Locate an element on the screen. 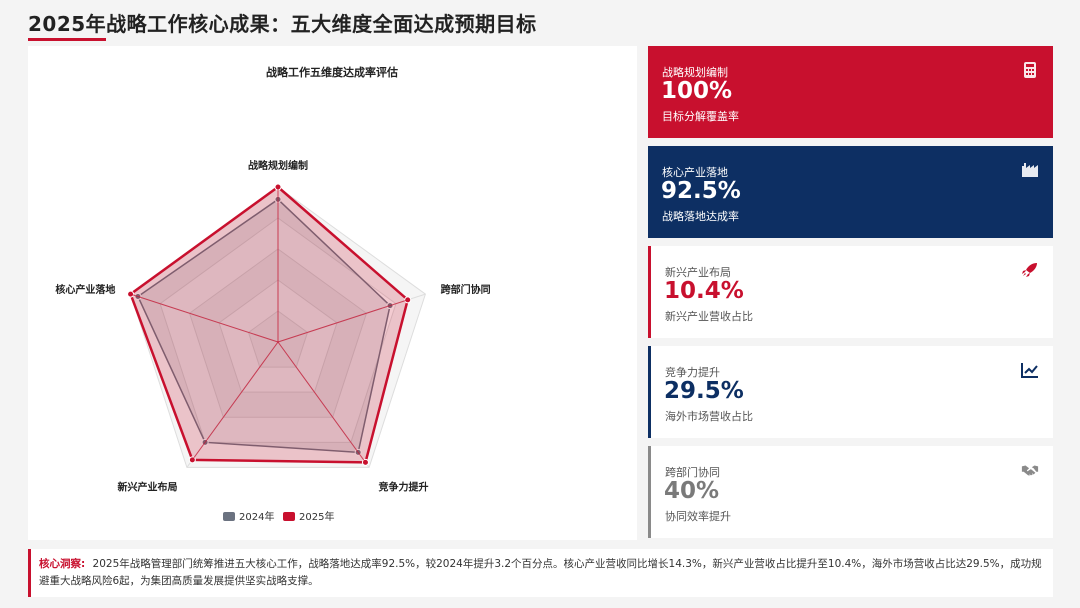  legend-item-2024年: 2024年 is located at coordinates (248, 516).